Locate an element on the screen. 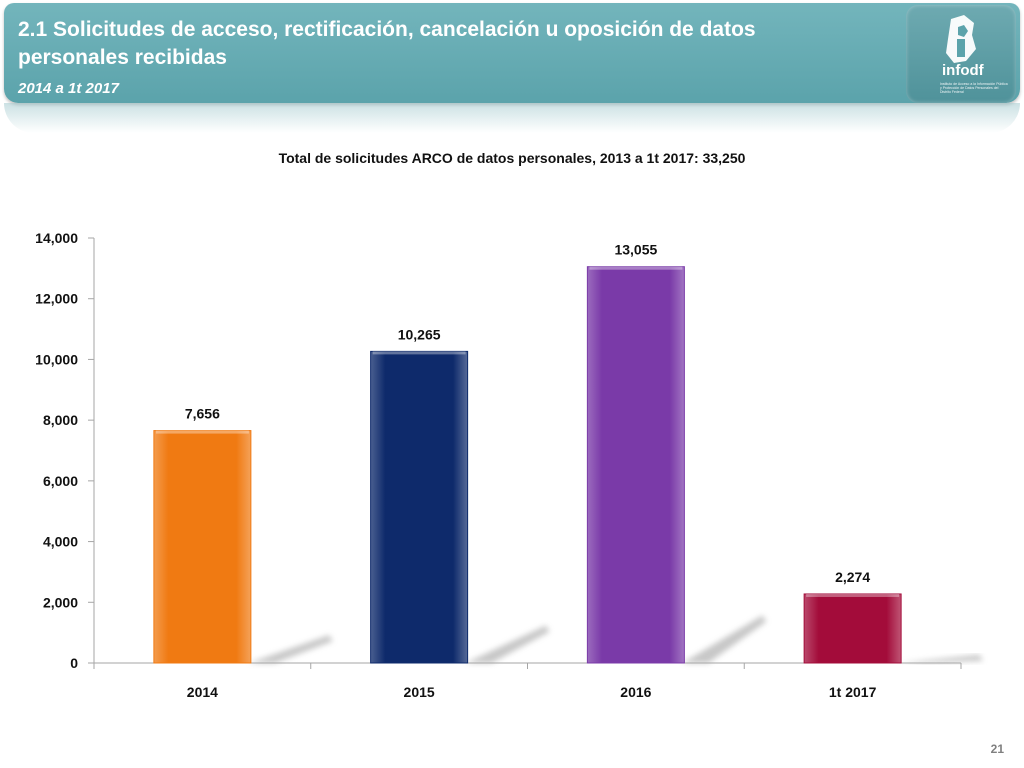 The image size is (1024, 768). x-tick-label: 2014 is located at coordinates (202, 692).